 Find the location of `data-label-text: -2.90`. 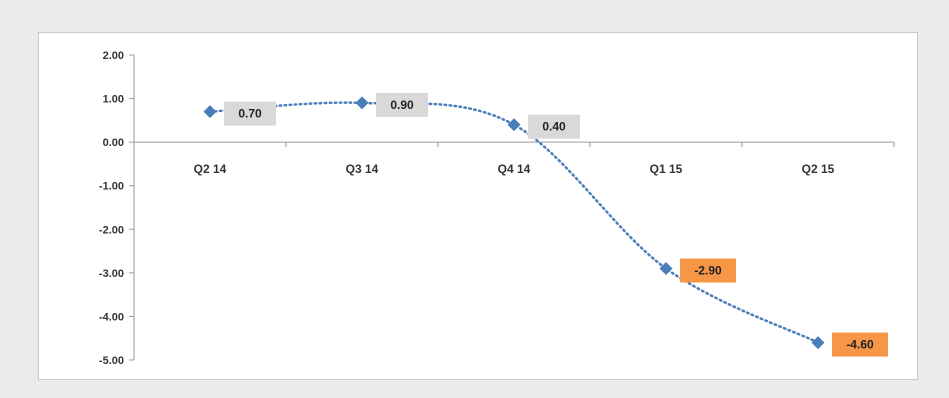

data-label-text: -2.90 is located at coordinates (708, 271).